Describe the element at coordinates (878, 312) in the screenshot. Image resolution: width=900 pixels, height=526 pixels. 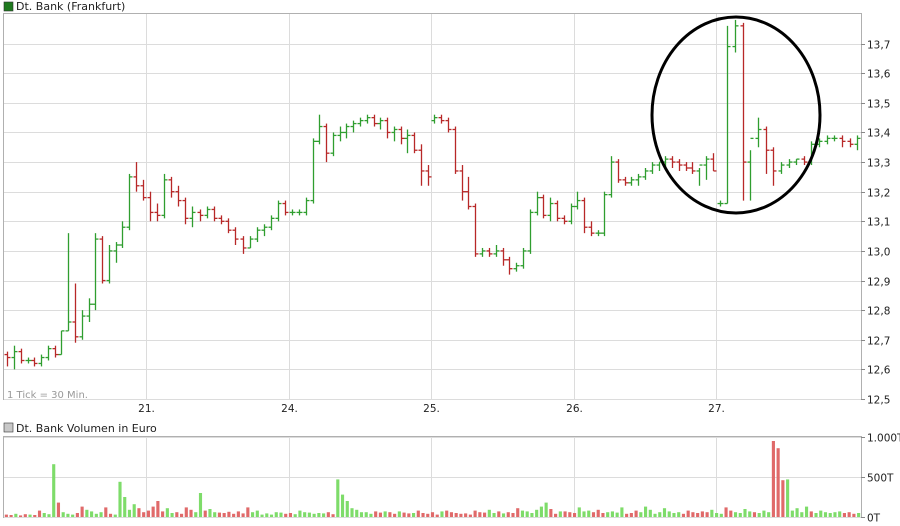
I see `price-y-tick-label: 12,8` at that location.